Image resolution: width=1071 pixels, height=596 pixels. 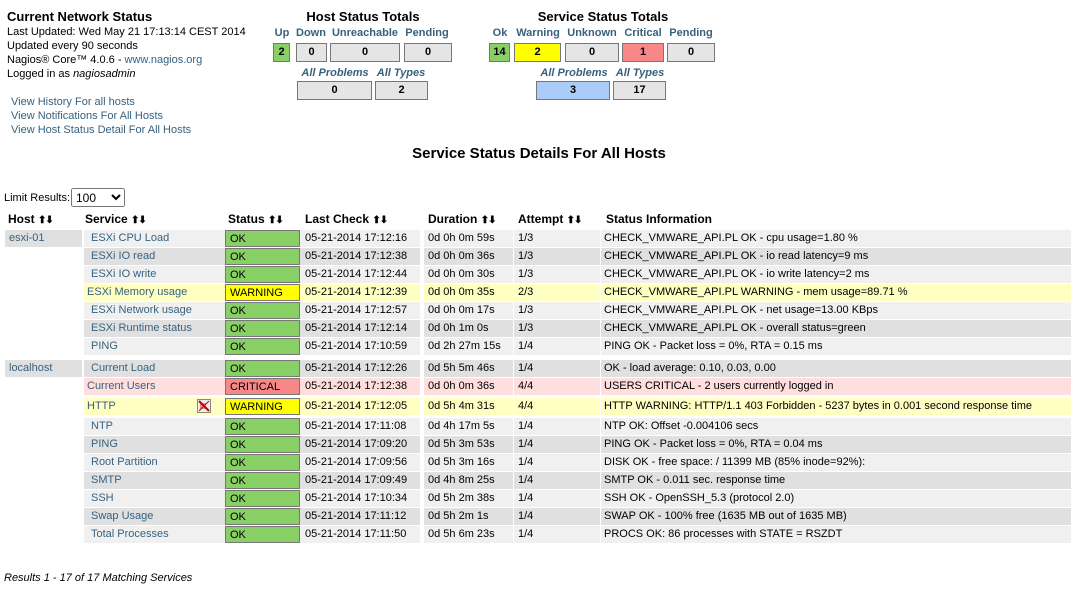 I want to click on service-ok-label: Ok, so click(x=500, y=33).